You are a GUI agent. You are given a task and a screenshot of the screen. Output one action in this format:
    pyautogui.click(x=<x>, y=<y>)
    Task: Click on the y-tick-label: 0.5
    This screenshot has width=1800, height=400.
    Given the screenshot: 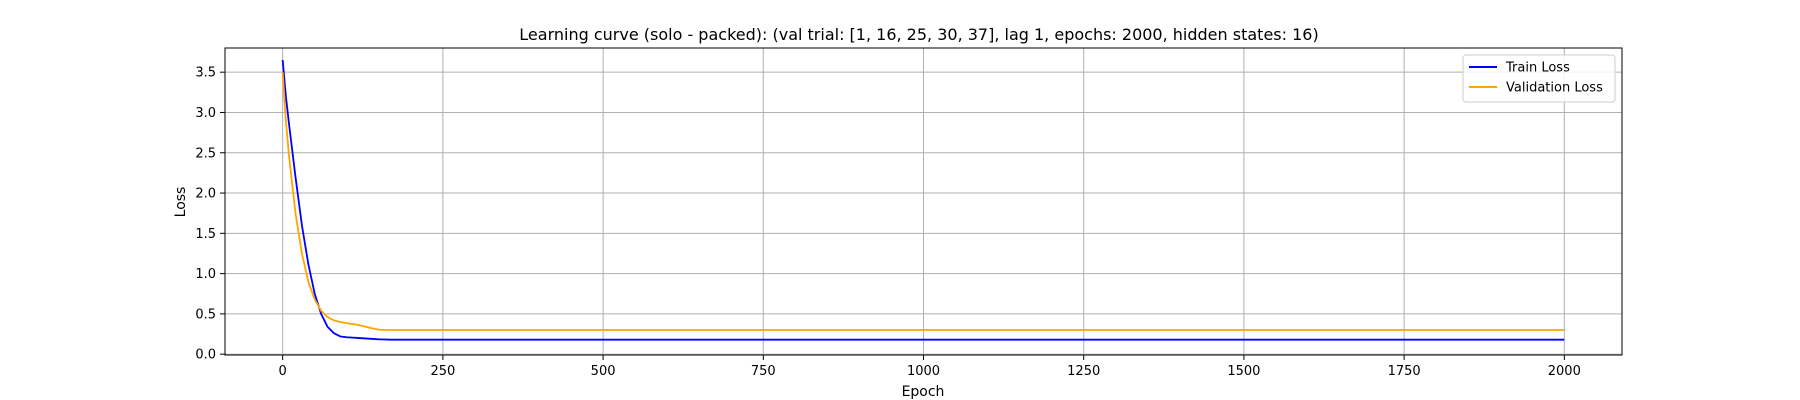 What is the action you would take?
    pyautogui.click(x=205, y=314)
    